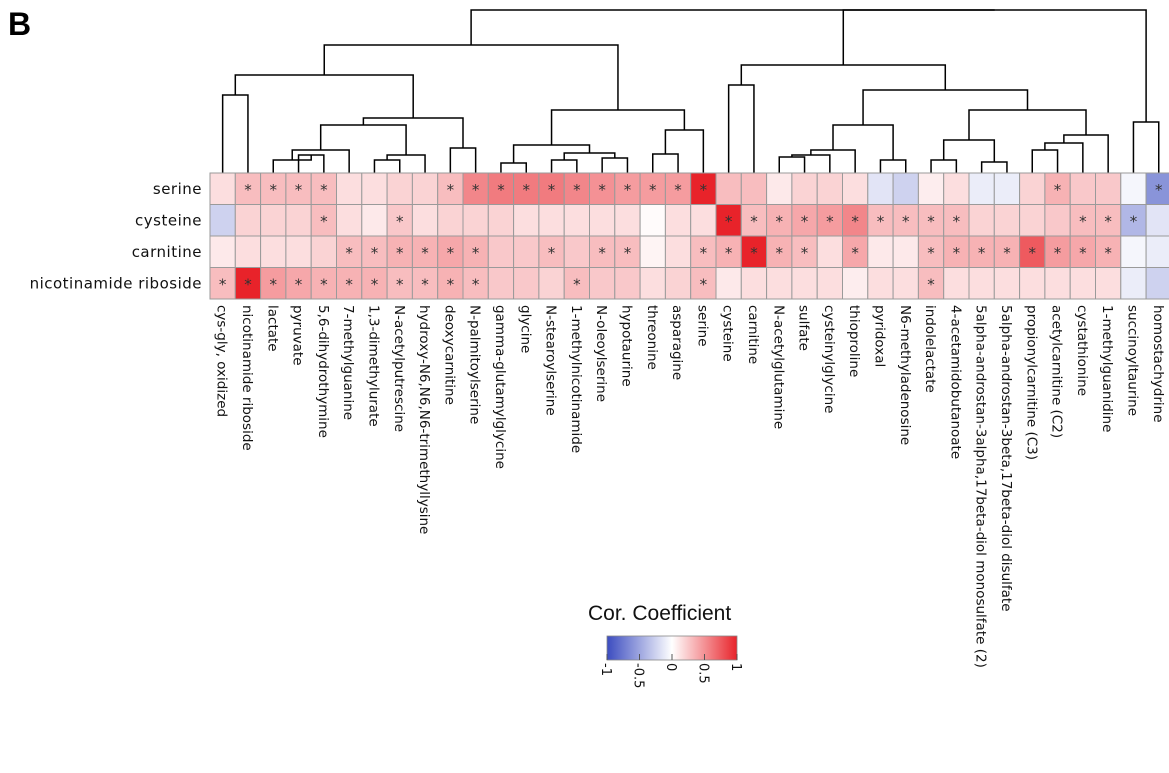 The image size is (1169, 773). What do you see at coordinates (601, 353) in the screenshot?
I see `column-label: N-oleoylserine` at bounding box center [601, 353].